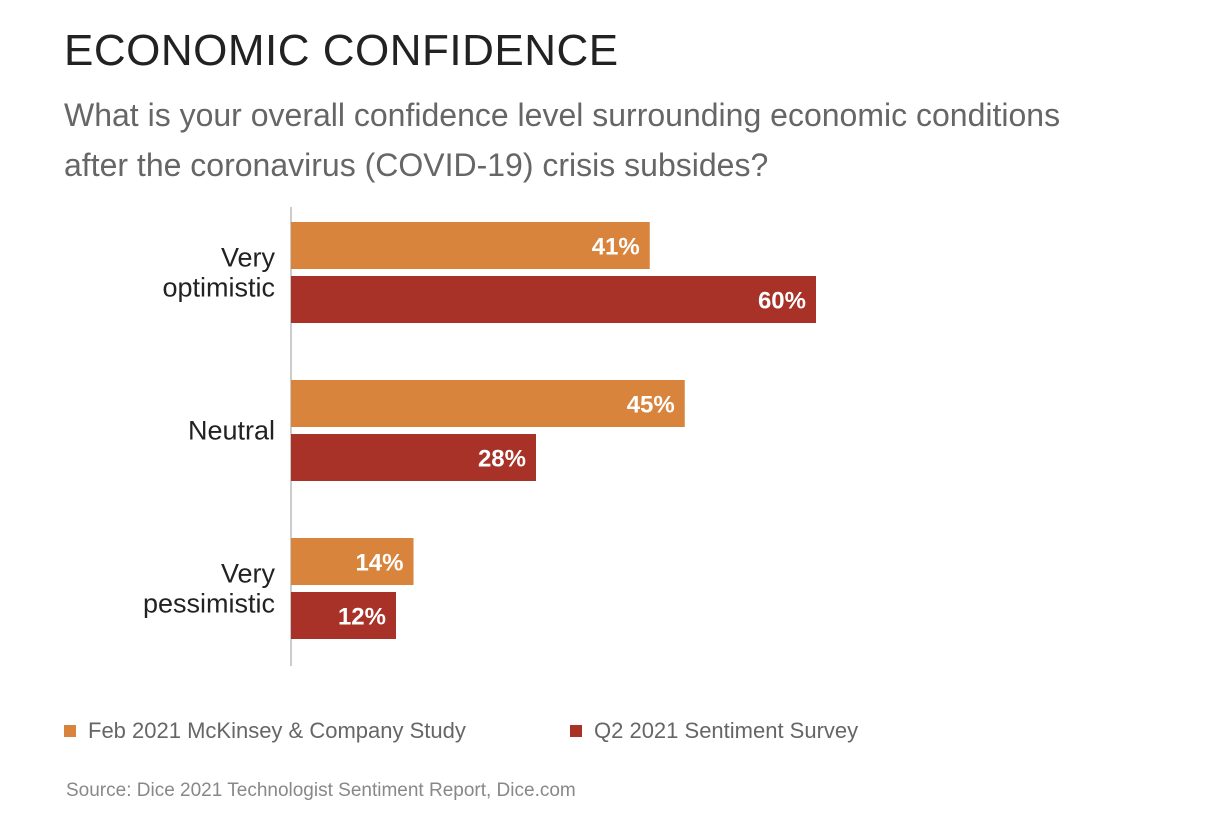 The width and height of the screenshot is (1232, 836). Describe the element at coordinates (651, 405) in the screenshot. I see `data-label: 45%` at that location.